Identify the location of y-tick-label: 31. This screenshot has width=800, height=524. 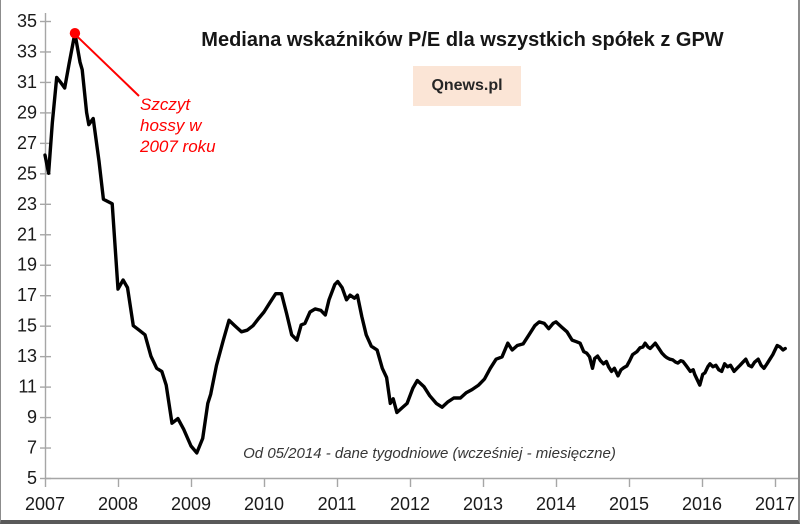
(27, 82).